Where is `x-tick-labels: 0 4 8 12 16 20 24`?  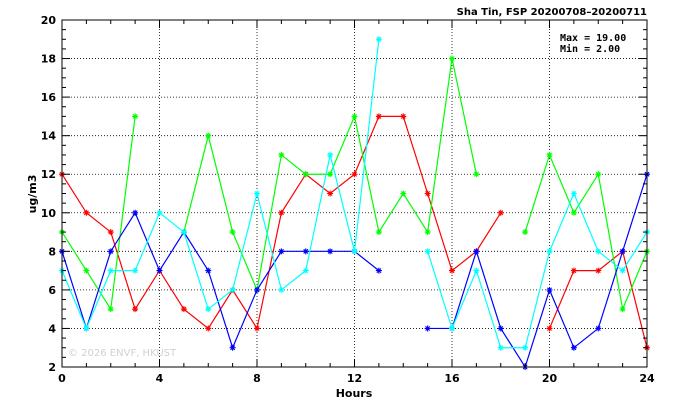
x-tick-labels: 0 4 8 12 16 20 24 is located at coordinates (356, 378).